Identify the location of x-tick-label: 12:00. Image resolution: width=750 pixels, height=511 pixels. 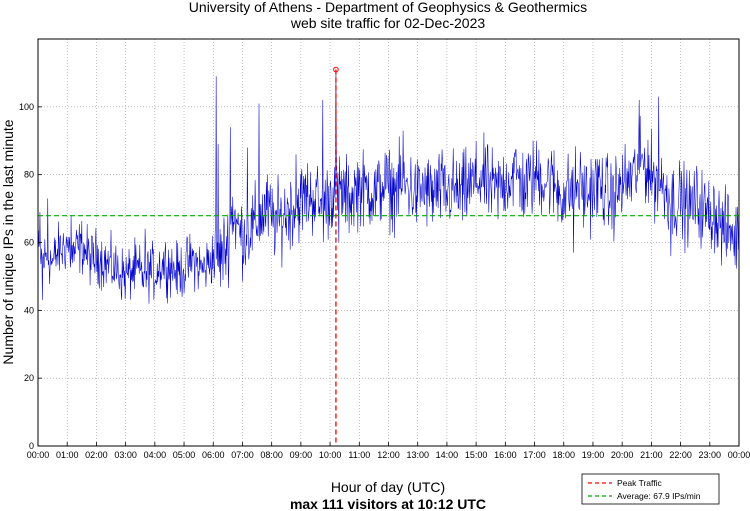
(388, 455).